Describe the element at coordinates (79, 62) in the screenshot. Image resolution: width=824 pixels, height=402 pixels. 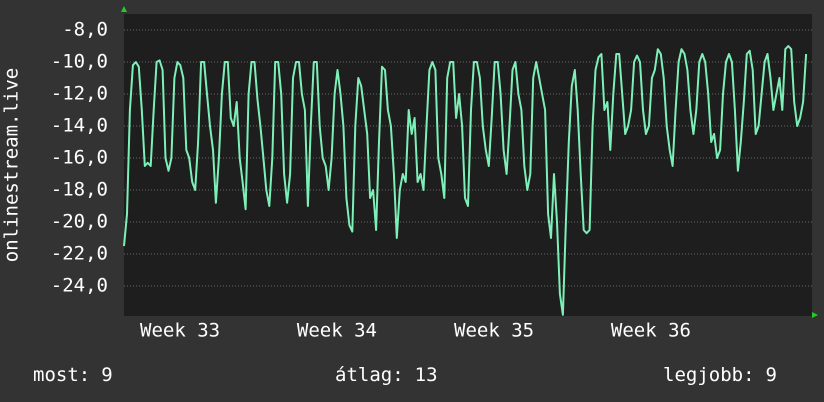
I see `y-tick-label: -10,0` at that location.